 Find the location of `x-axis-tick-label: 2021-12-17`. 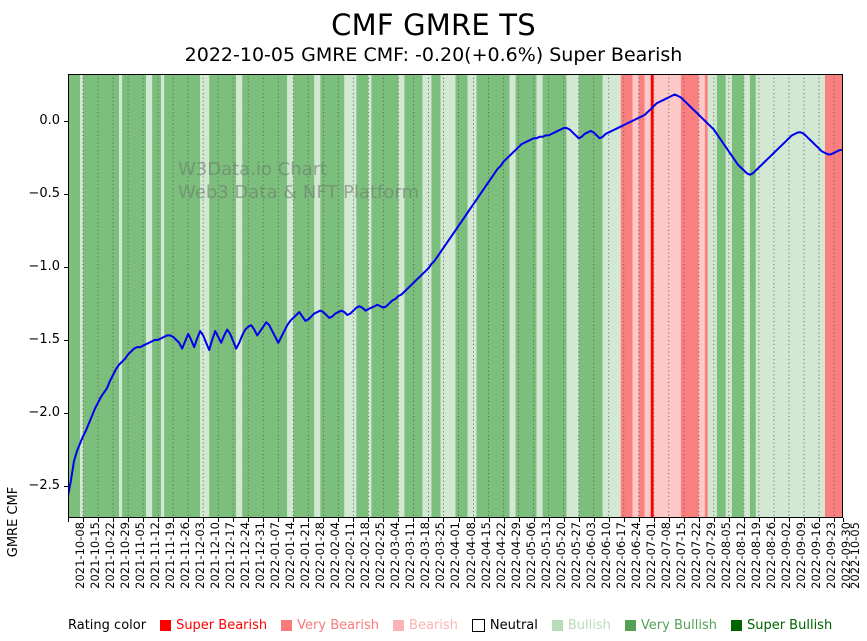

x-axis-tick-label: 2021-12-17 is located at coordinates (230, 555).